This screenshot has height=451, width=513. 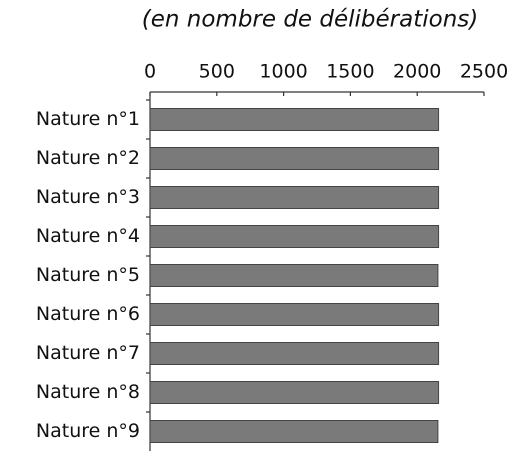 I want to click on x-tick-label: 0, so click(x=150, y=72).